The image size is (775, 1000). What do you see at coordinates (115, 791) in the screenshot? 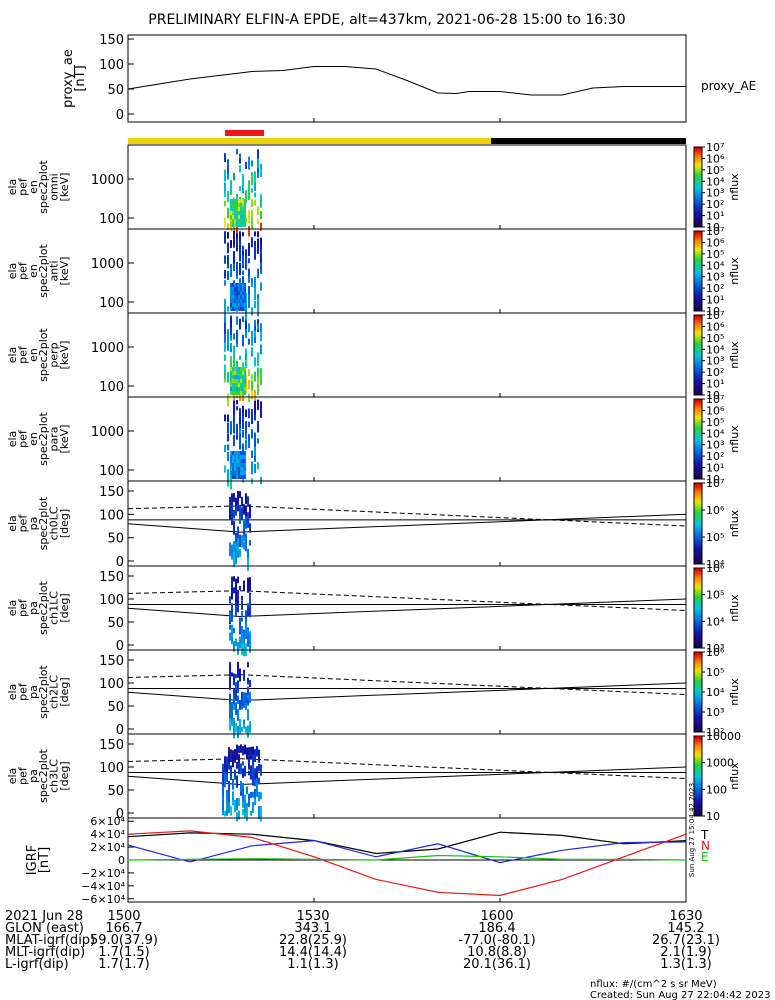
I see `pa-ytick-label: 50` at bounding box center [115, 791].